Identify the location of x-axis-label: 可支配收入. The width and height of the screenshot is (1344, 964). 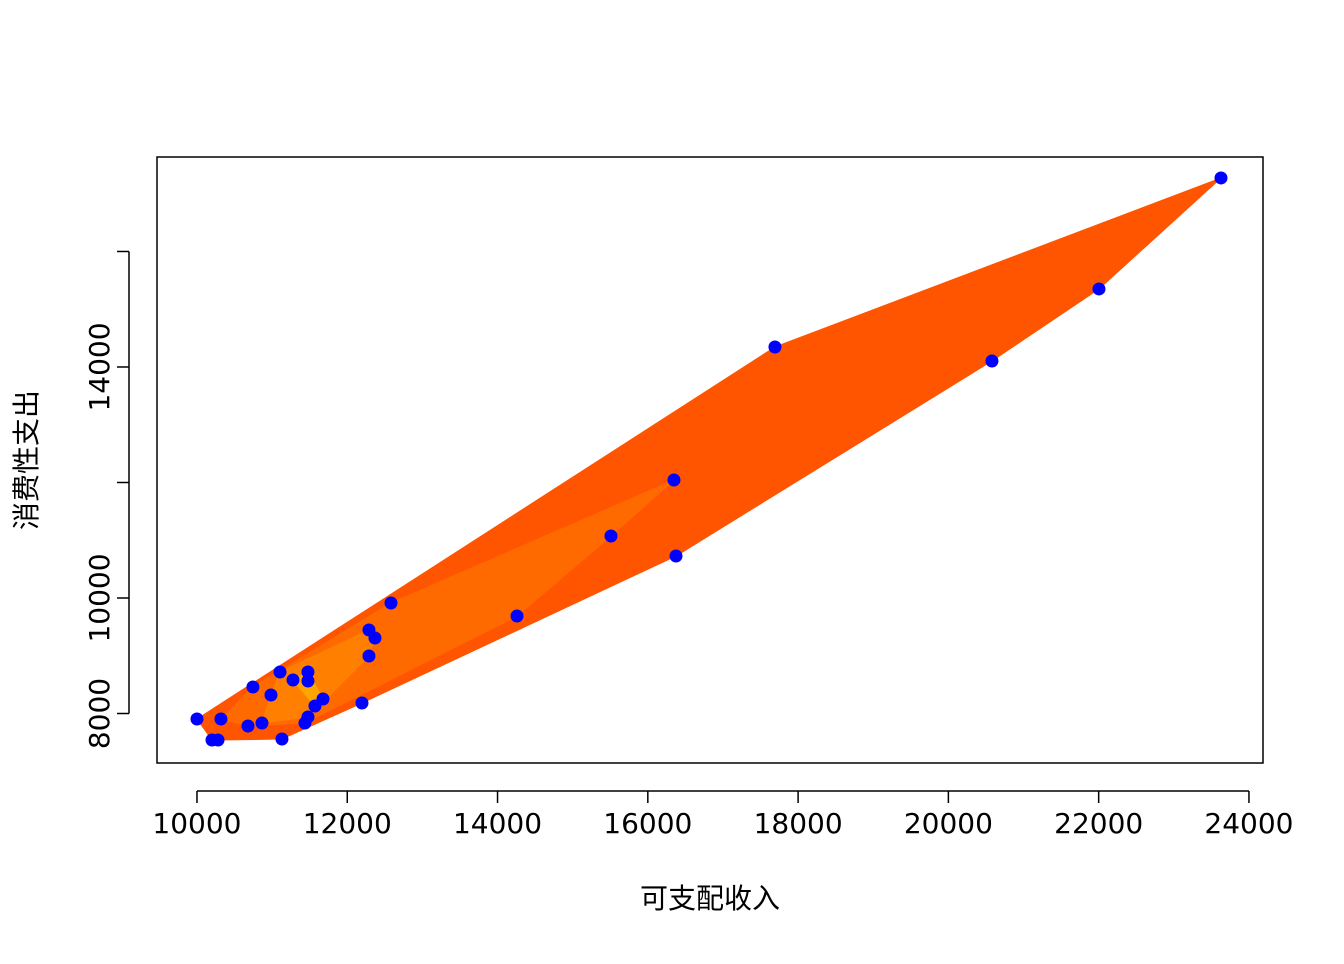
(710, 898).